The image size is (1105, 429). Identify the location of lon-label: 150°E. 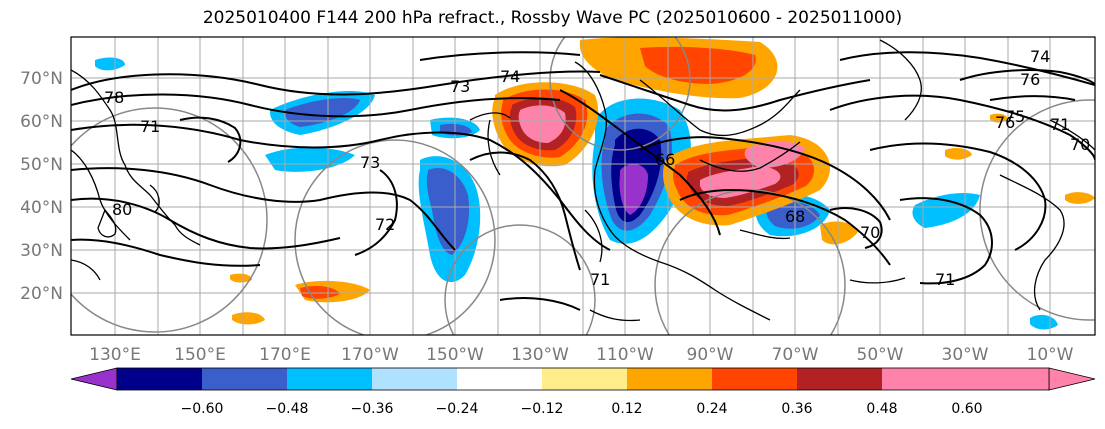
(200, 355).